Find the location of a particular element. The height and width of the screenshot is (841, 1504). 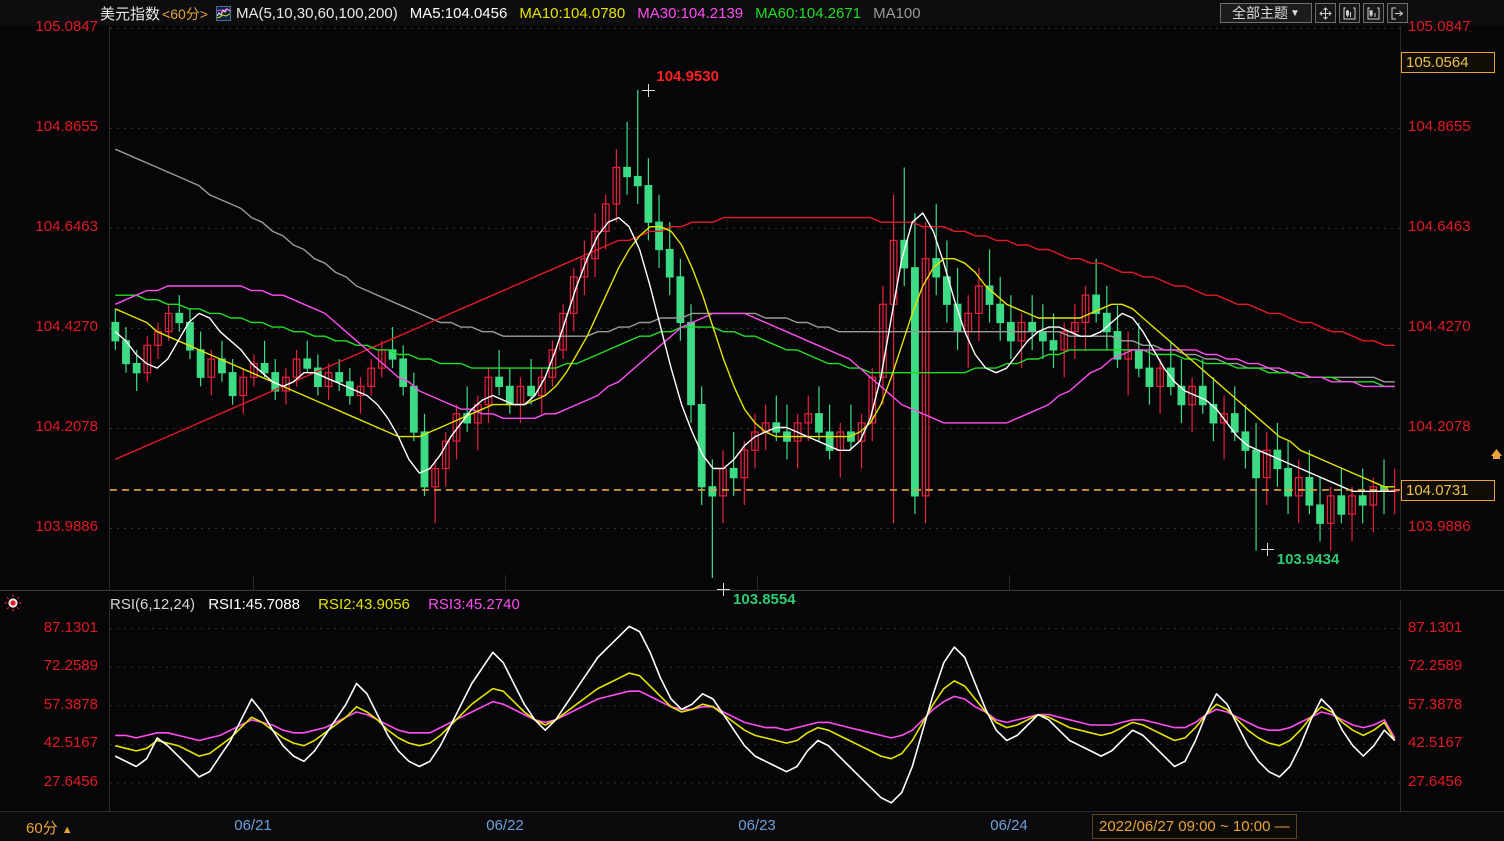

last-price-badge: 104.0731 is located at coordinates (1448, 490).